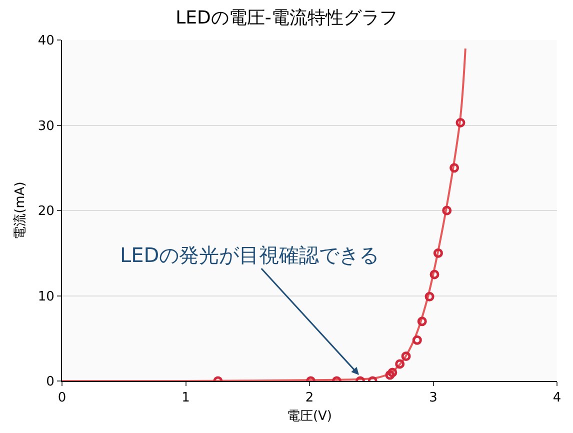 This screenshot has width=573, height=433. I want to click on x-tick-label: 4, so click(557, 398).